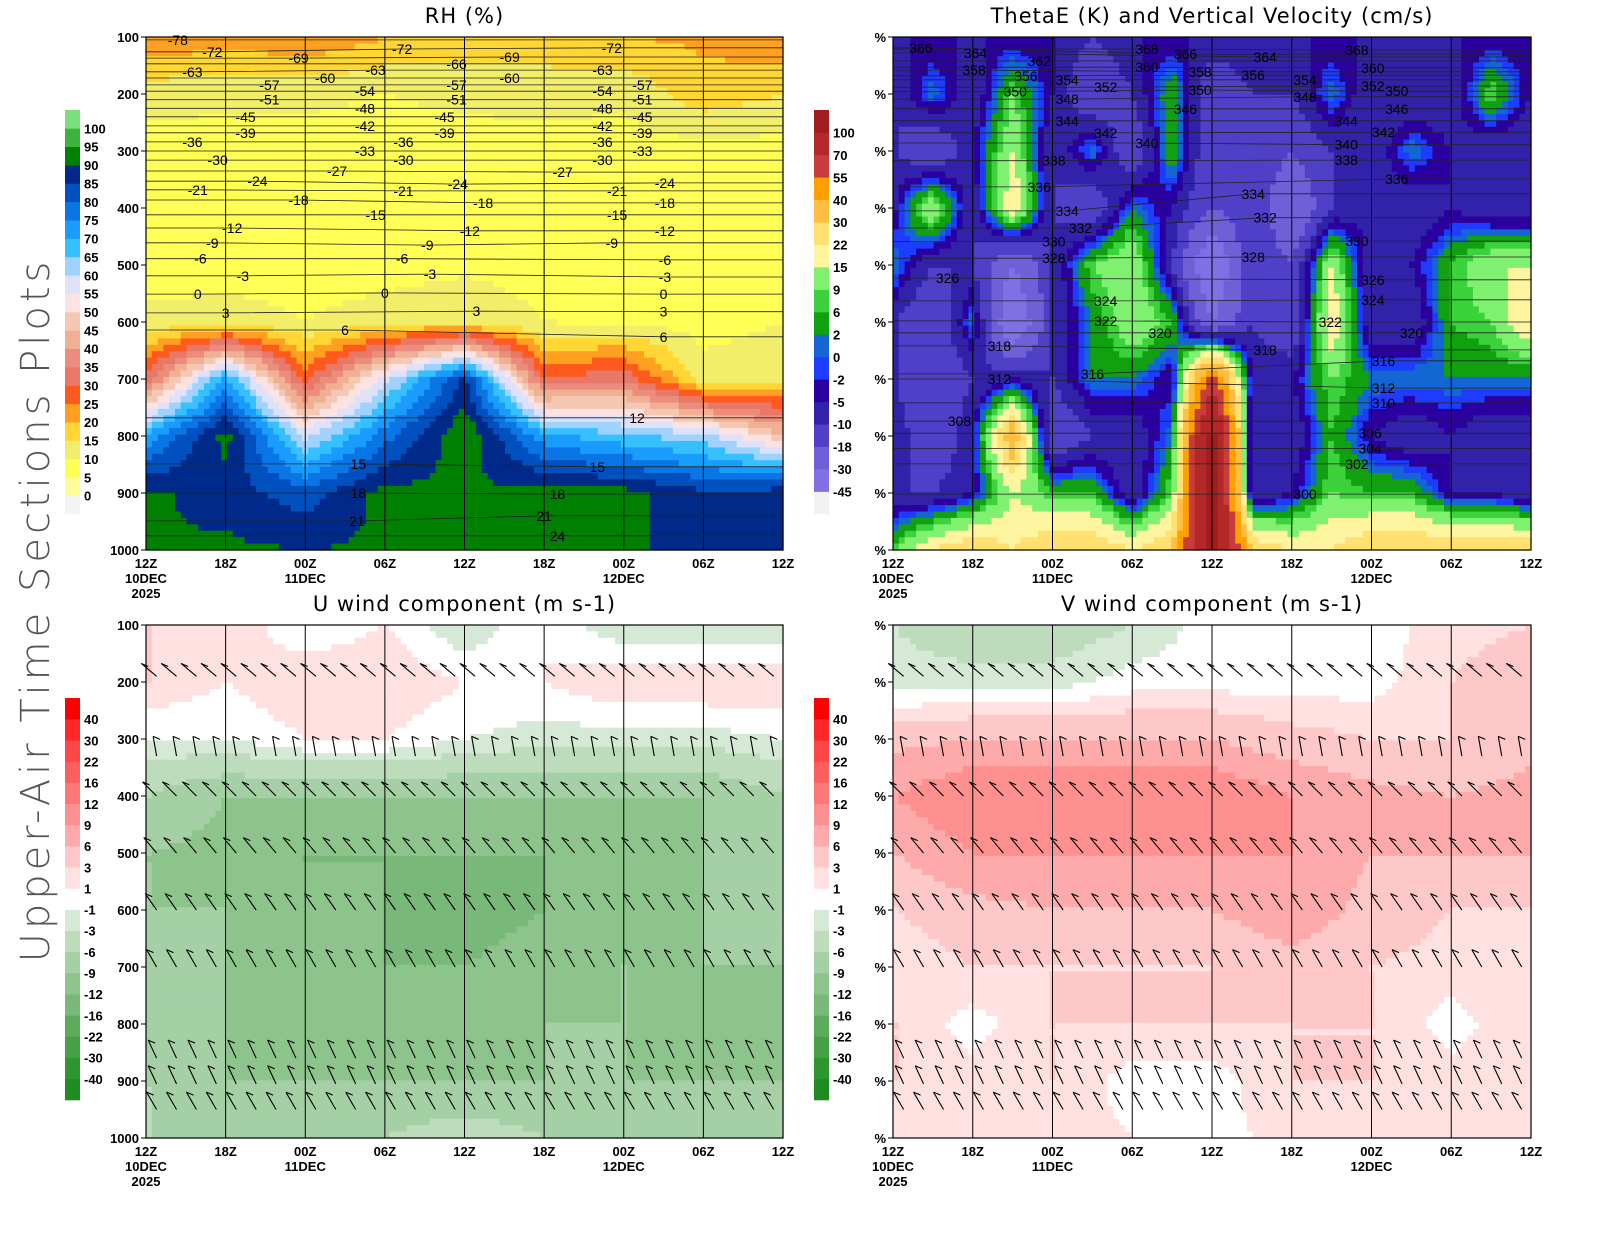  I want to click on contour-label: 21, so click(357, 521).